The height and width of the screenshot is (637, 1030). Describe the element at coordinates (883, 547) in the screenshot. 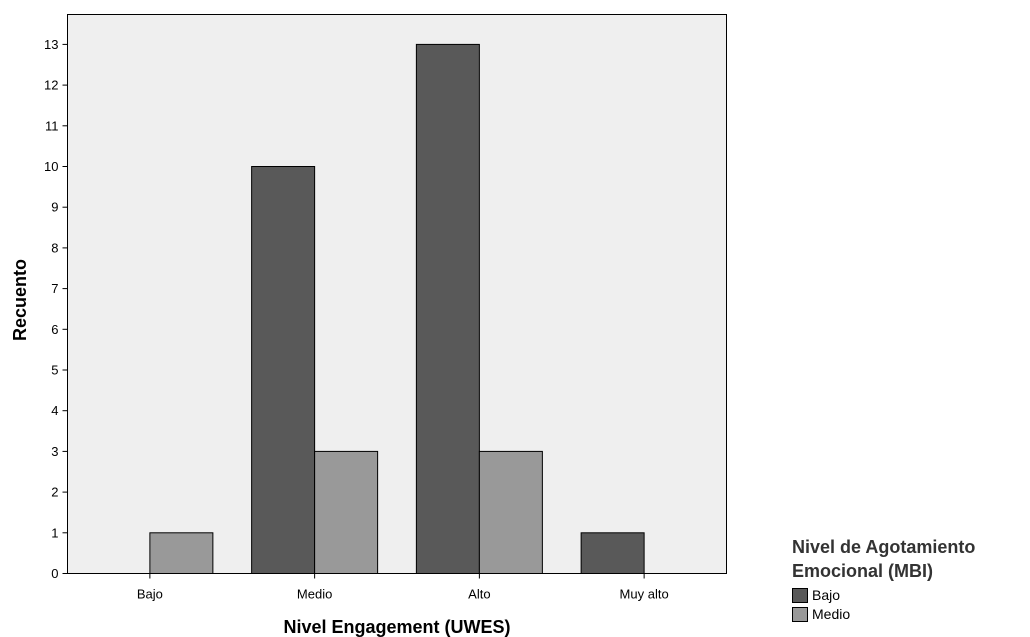

I see `legend-title-line-1: Nivel de Agotamiento` at that location.